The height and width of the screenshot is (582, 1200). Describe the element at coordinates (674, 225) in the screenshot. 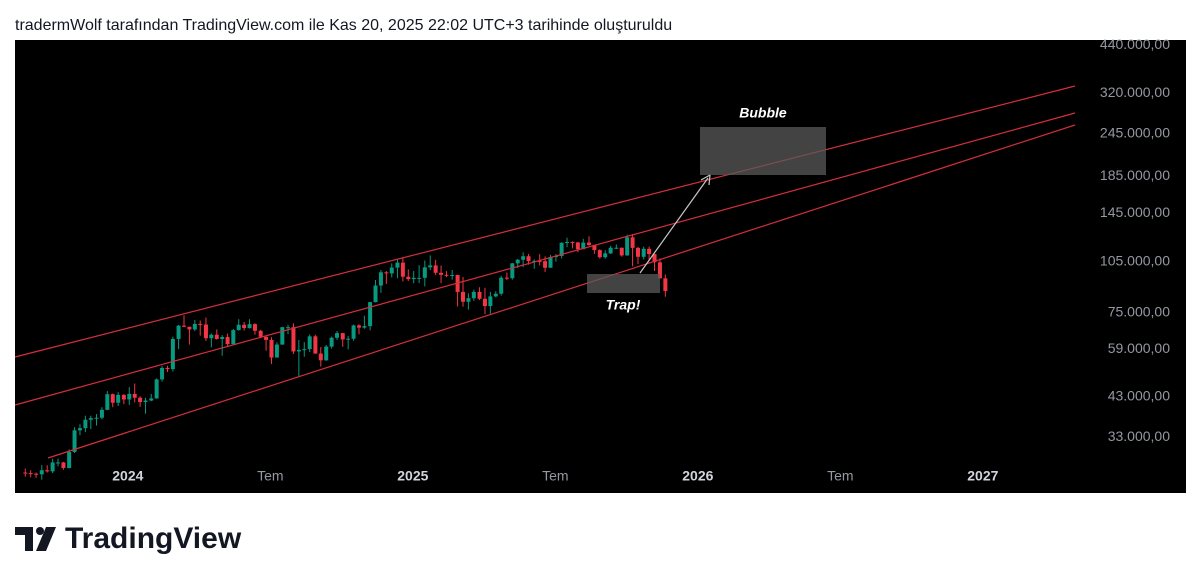

I see `arrow-line` at that location.